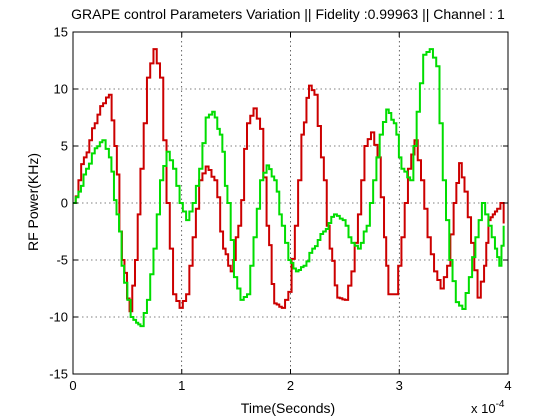  What do you see at coordinates (58, 203) in the screenshot?
I see `y-tick-labels: -15 -10 -5 0 5 10 15` at bounding box center [58, 203].